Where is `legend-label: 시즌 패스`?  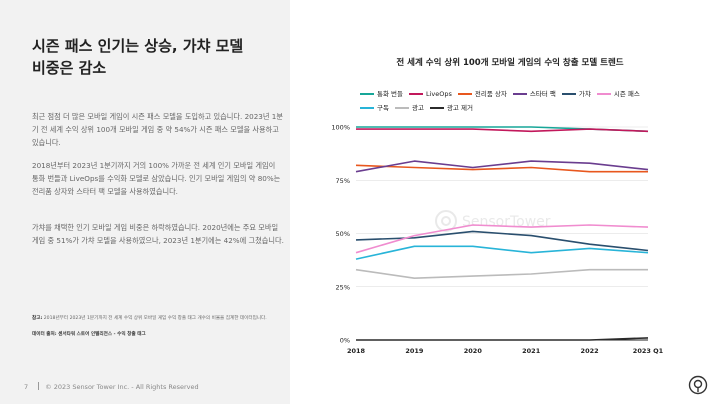 legend-label: 시즌 패스 is located at coordinates (626, 94).